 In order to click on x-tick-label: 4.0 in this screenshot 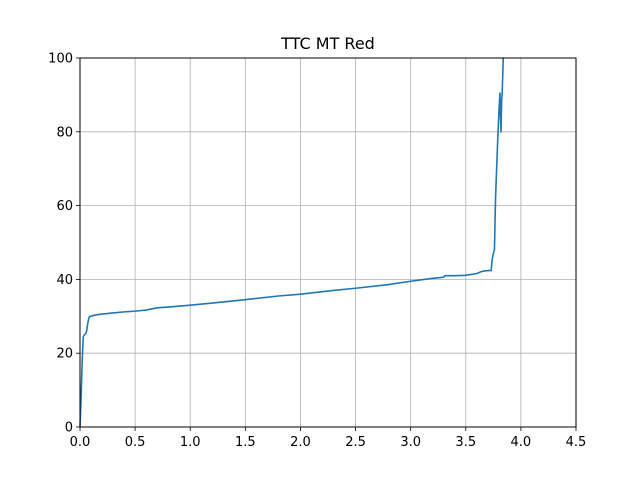, I will do `click(521, 442)`.